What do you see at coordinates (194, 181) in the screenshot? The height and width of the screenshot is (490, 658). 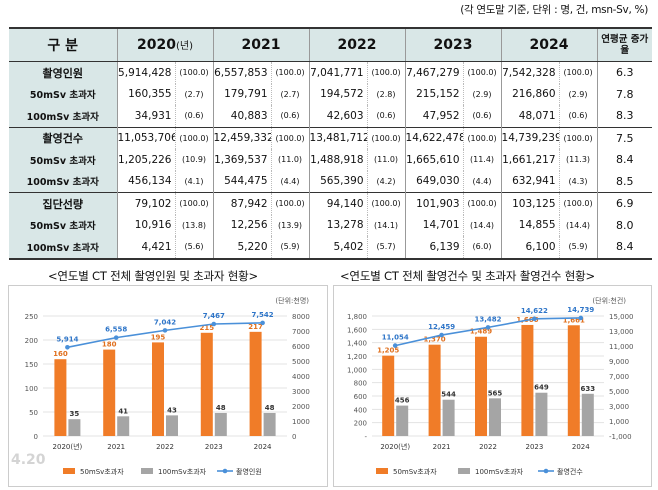 I see `cell-percent: (4.1)` at bounding box center [194, 181].